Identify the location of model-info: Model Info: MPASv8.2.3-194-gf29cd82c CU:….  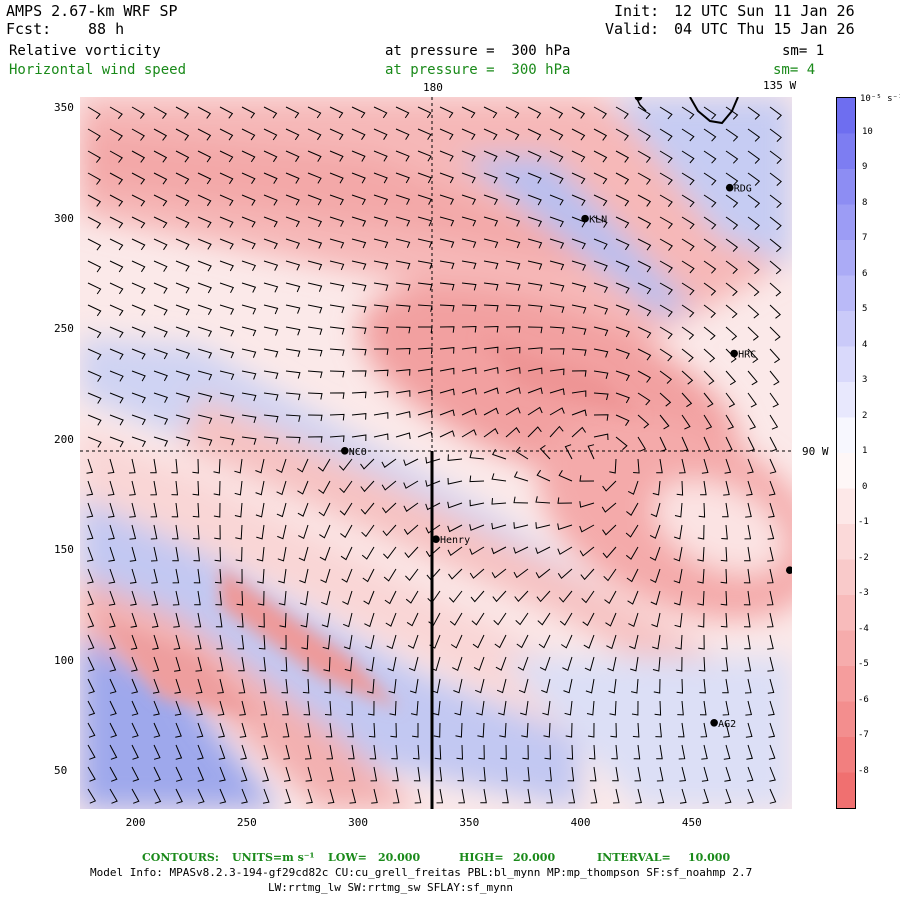
(421, 872).